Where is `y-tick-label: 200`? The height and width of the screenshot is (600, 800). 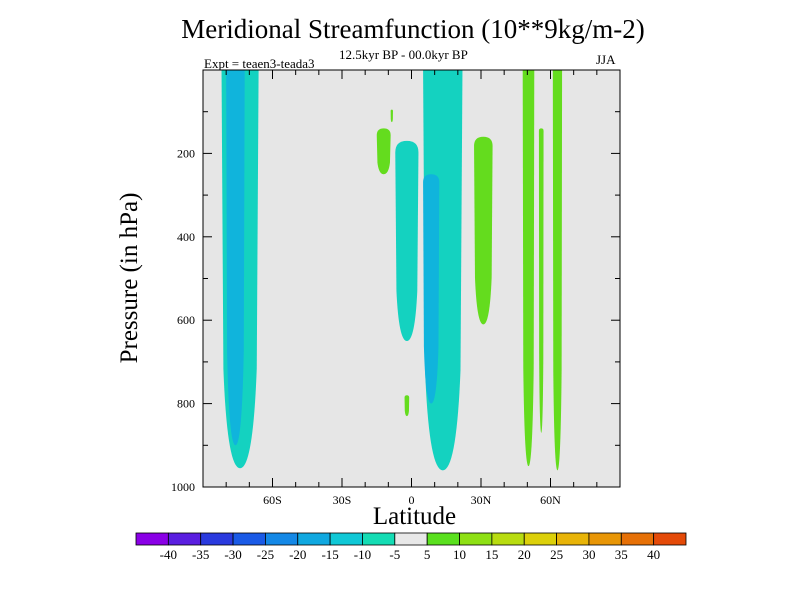
y-tick-label: 200 is located at coordinates (186, 153).